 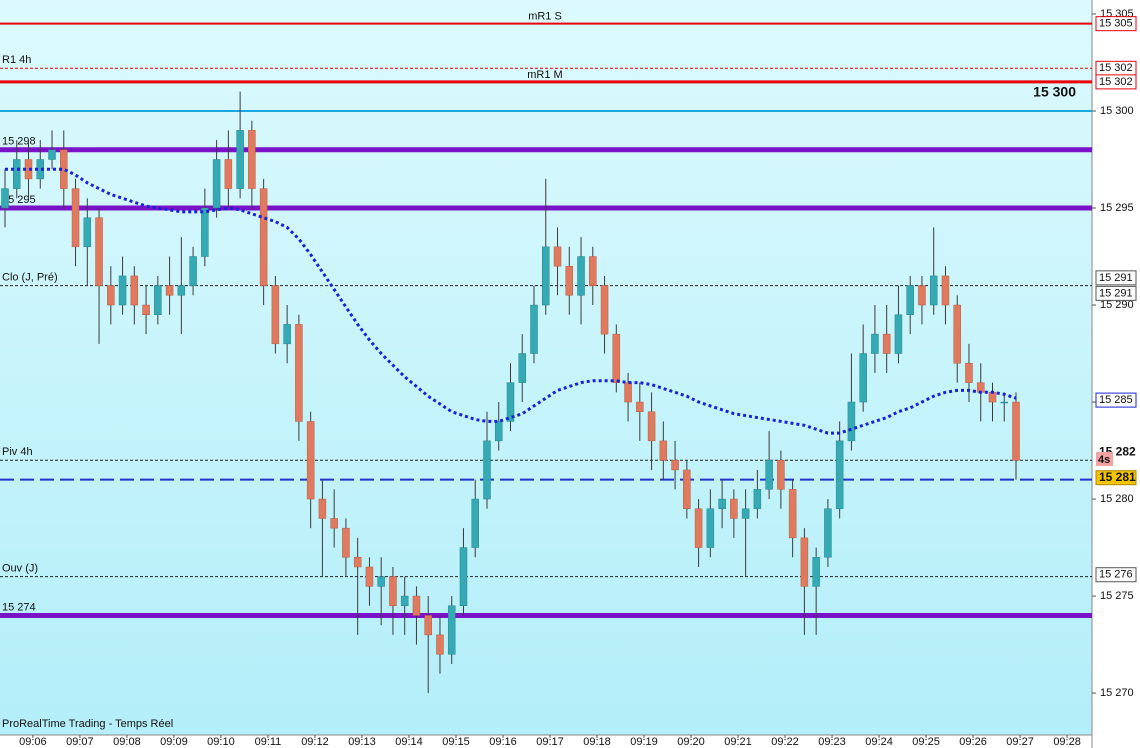 What do you see at coordinates (87, 724) in the screenshot?
I see `footer: ProRealTime Trading - Temps Réel` at bounding box center [87, 724].